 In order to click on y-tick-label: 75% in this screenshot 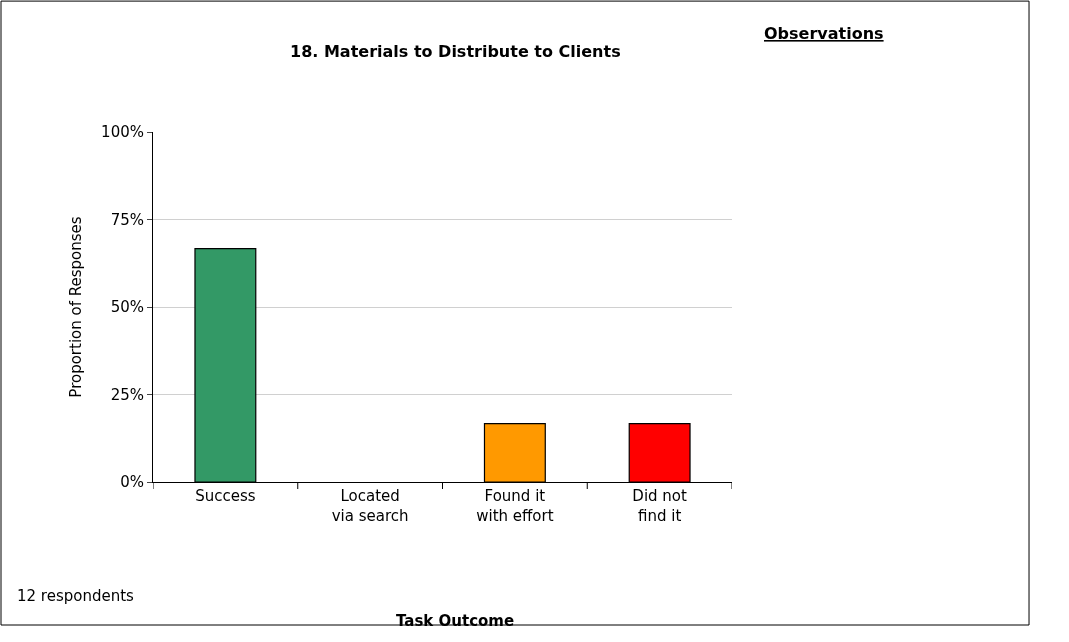, I will do `click(127, 219)`.